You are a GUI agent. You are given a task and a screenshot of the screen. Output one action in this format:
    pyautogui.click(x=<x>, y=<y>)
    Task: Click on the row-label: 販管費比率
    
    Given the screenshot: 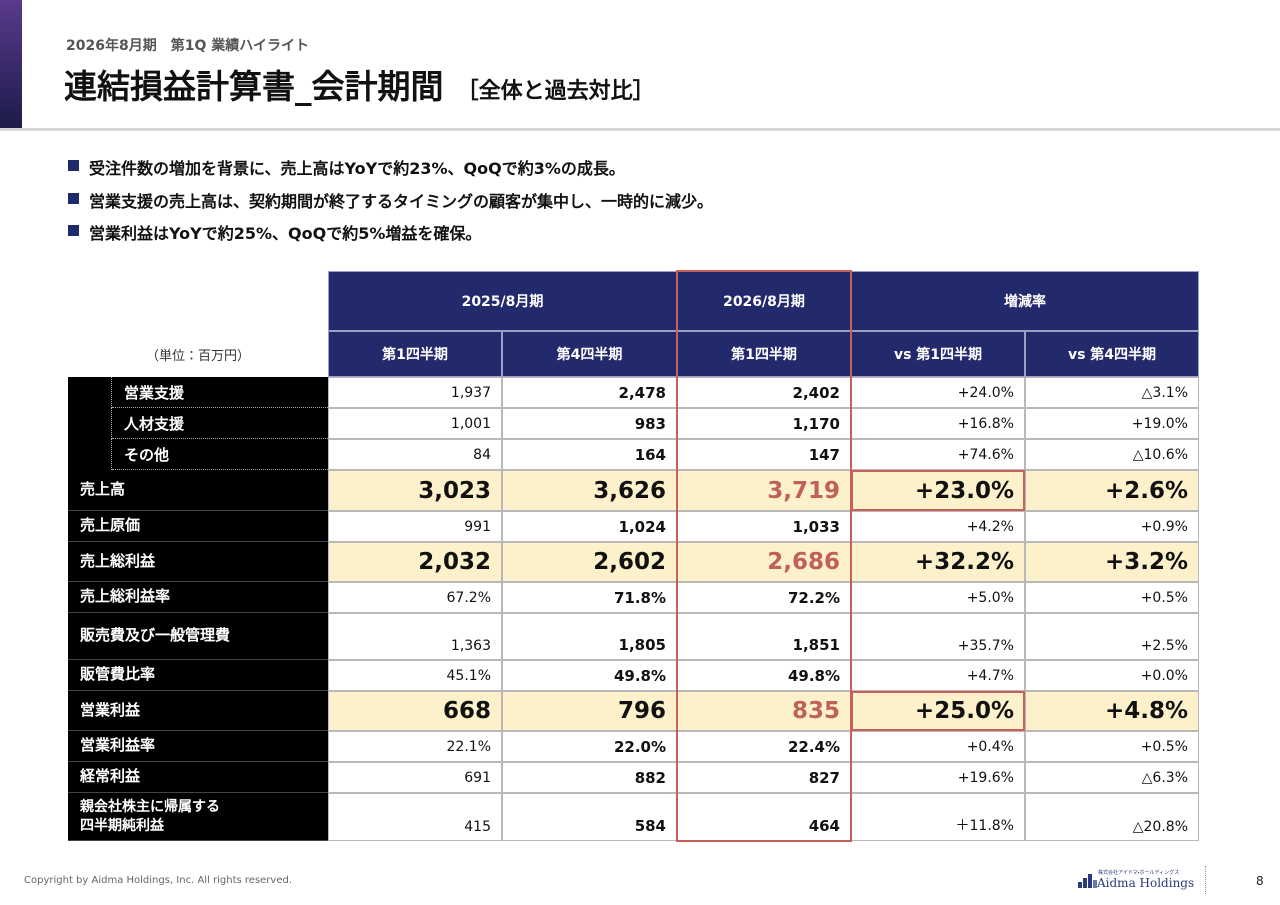 What is the action you would take?
    pyautogui.click(x=198, y=675)
    